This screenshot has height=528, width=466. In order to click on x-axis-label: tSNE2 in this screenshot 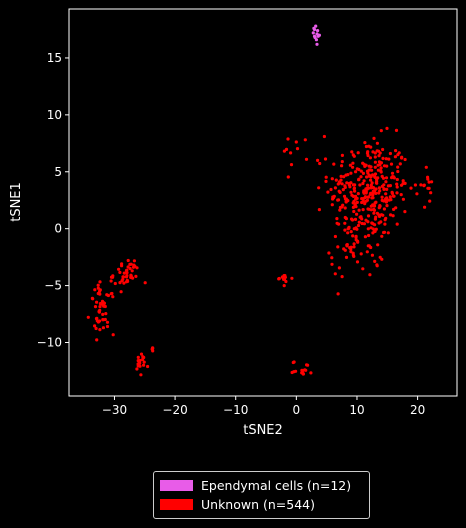, I will do `click(263, 430)`.